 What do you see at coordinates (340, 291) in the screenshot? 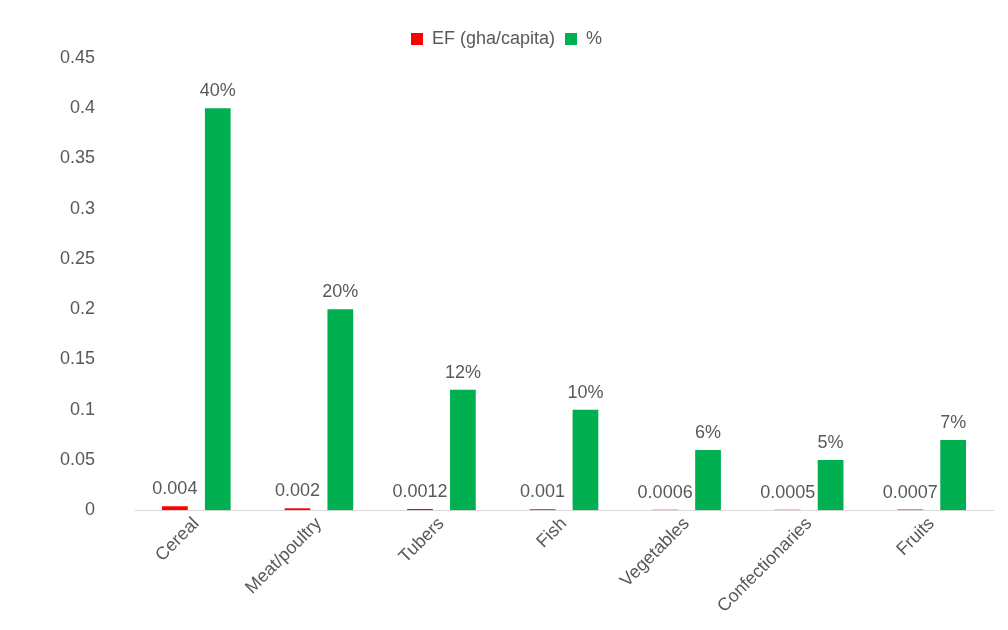
I see `data-label: 20%` at bounding box center [340, 291].